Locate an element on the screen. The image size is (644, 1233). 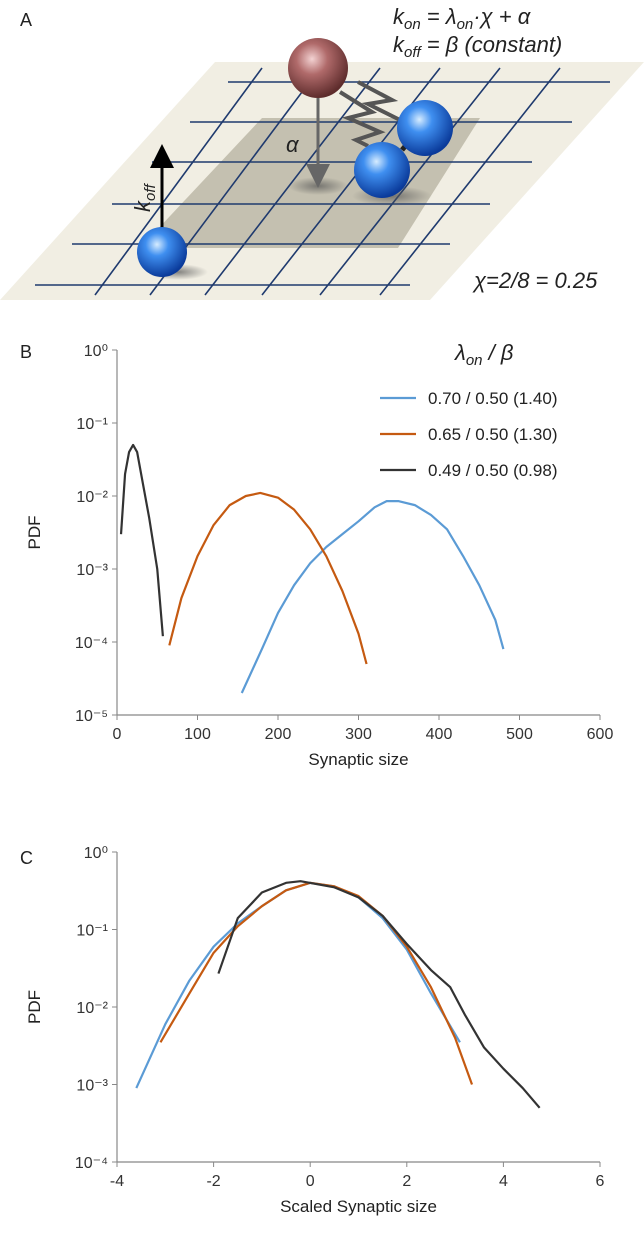
x-tick-label: 100 is located at coordinates (197, 734).